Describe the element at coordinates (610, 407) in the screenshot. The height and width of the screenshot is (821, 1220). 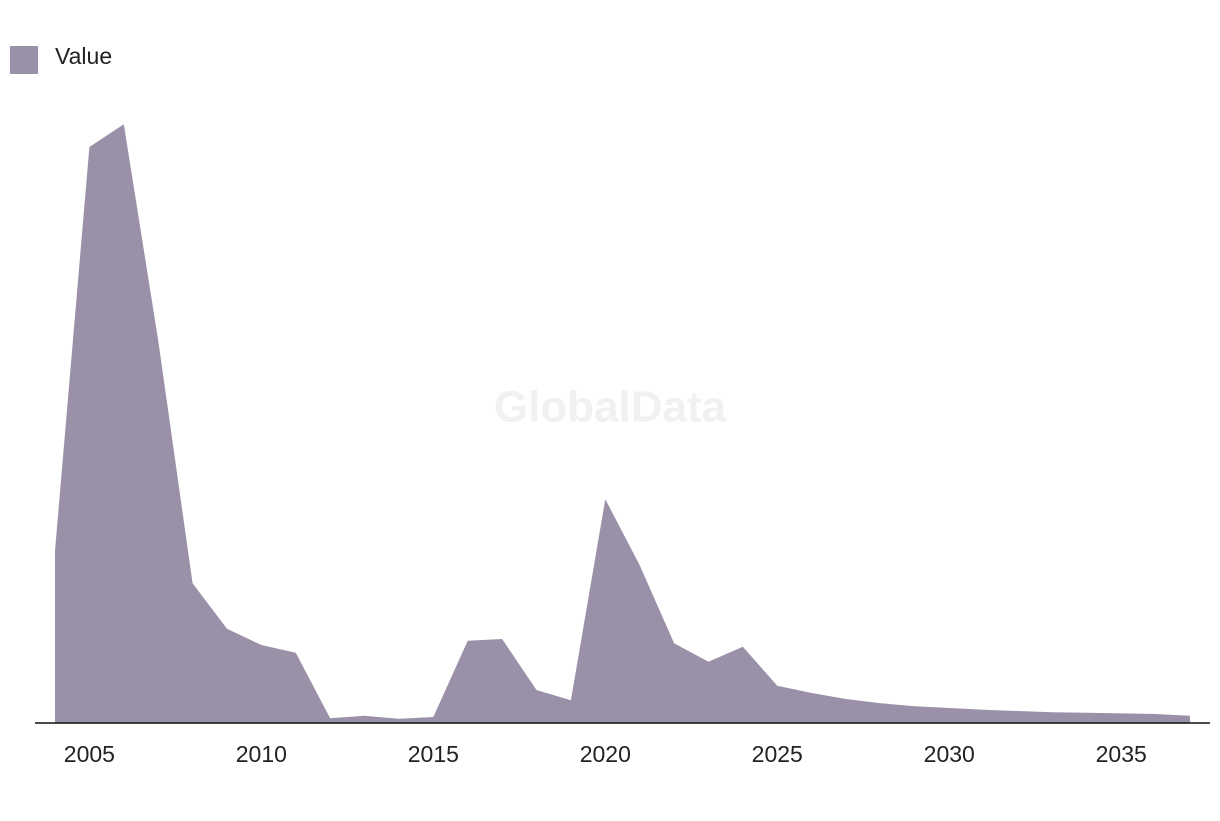
I see `watermark: GlobalData` at that location.